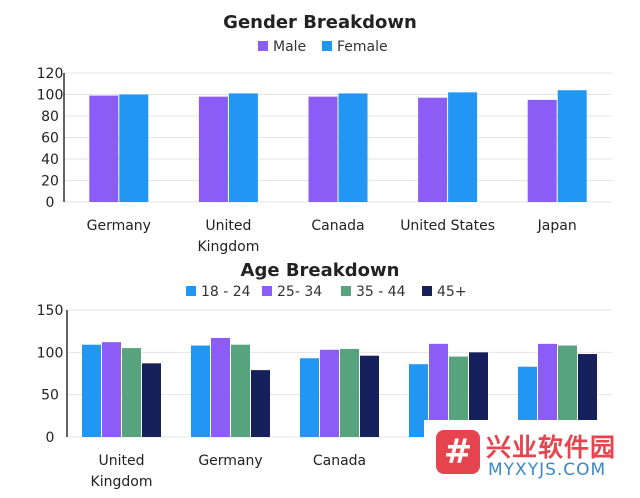 The width and height of the screenshot is (640, 498). I want to click on watermark: # 兴业软件园 MYXYJS.COM, so click(532, 459).